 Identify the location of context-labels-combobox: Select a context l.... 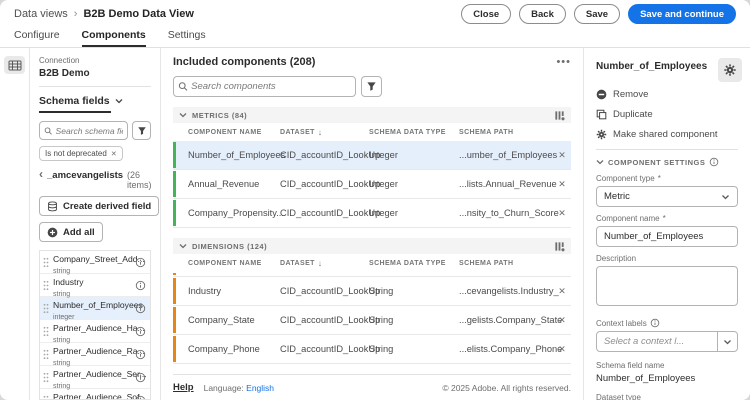
(667, 341).